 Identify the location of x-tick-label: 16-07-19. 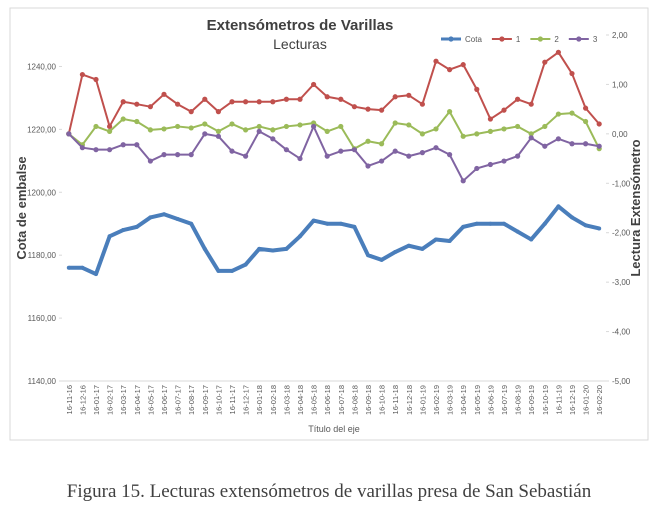
(504, 400).